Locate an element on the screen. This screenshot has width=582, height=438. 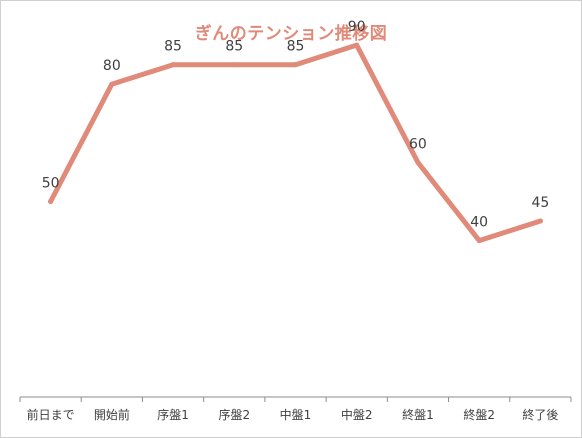
x-tick-label: 終了後 is located at coordinates (540, 414).